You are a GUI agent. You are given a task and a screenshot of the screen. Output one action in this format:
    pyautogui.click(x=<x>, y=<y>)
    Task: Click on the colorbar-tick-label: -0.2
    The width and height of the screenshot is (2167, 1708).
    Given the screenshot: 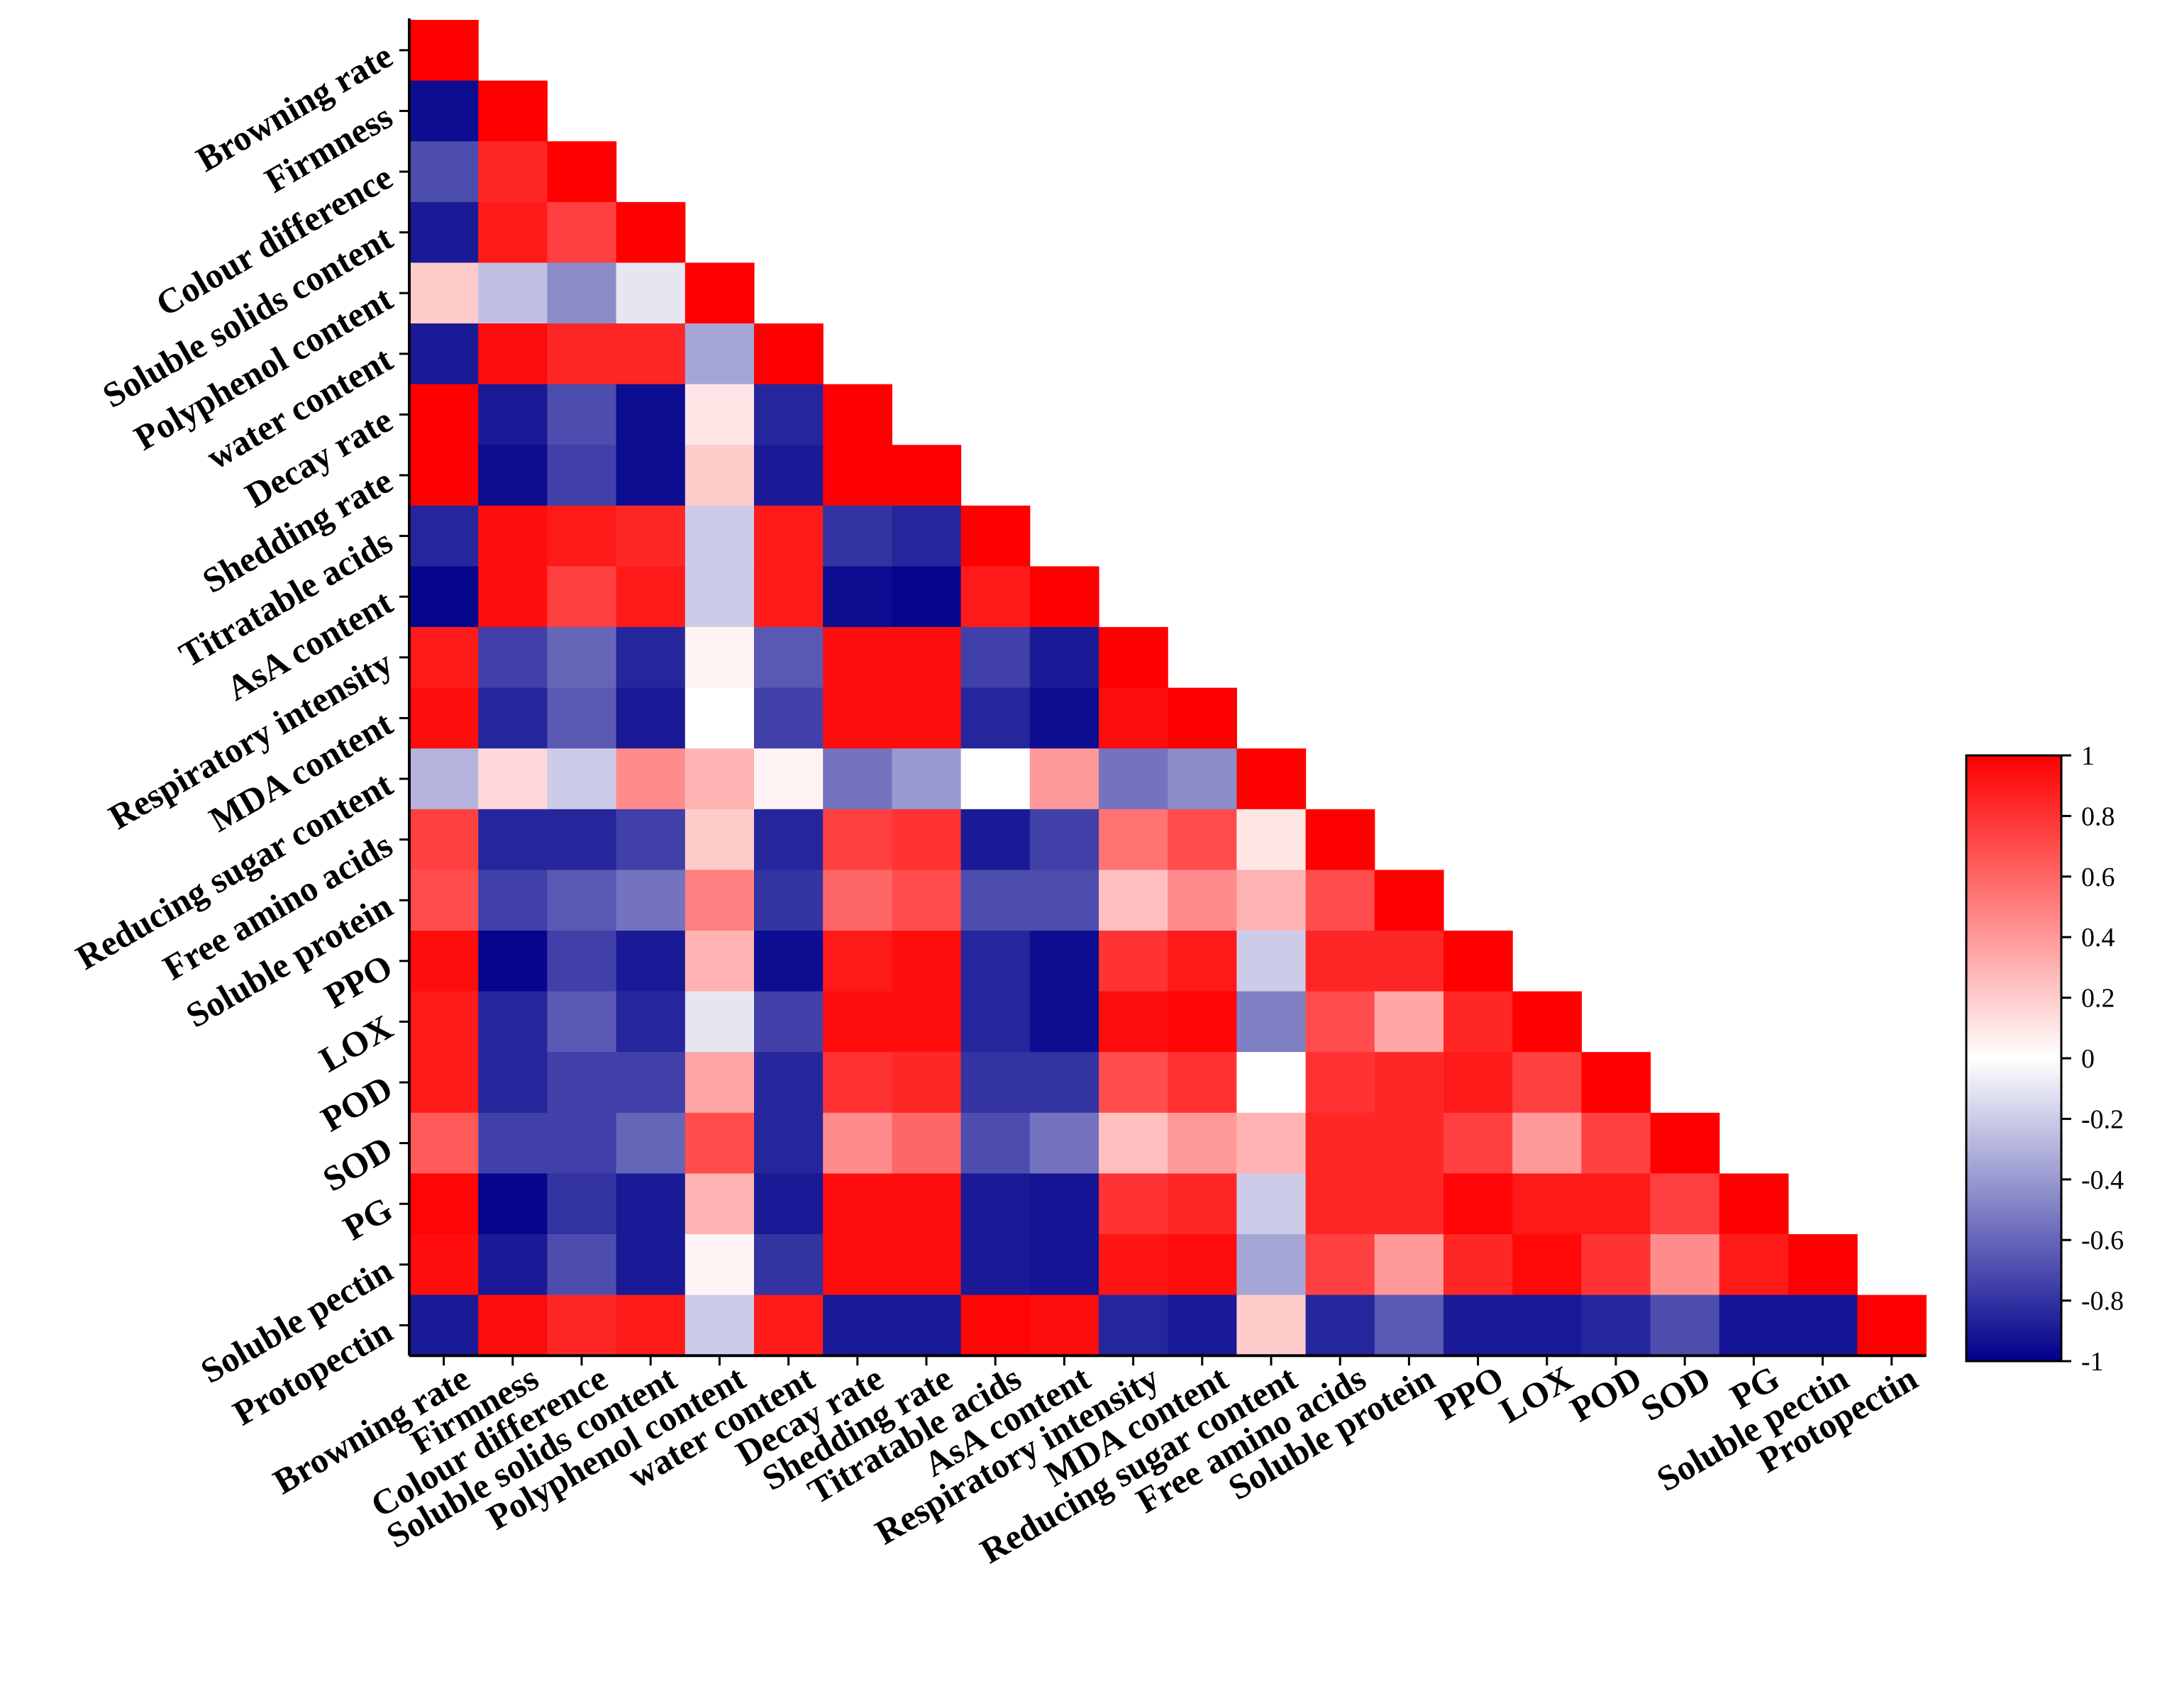 What is the action you would take?
    pyautogui.click(x=2102, y=1119)
    